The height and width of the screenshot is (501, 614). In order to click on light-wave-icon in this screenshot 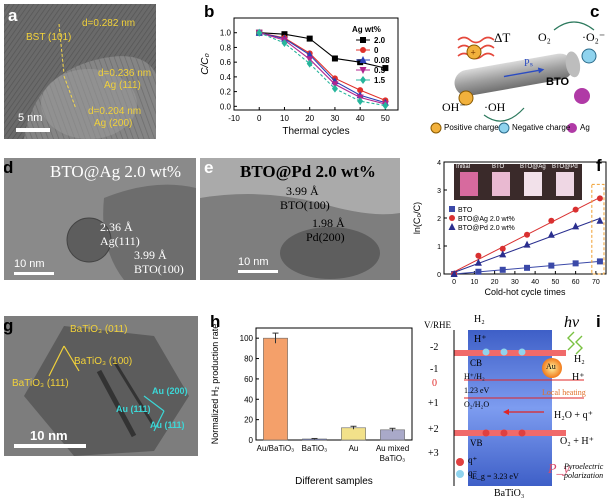, I will do `click(571, 341)`.